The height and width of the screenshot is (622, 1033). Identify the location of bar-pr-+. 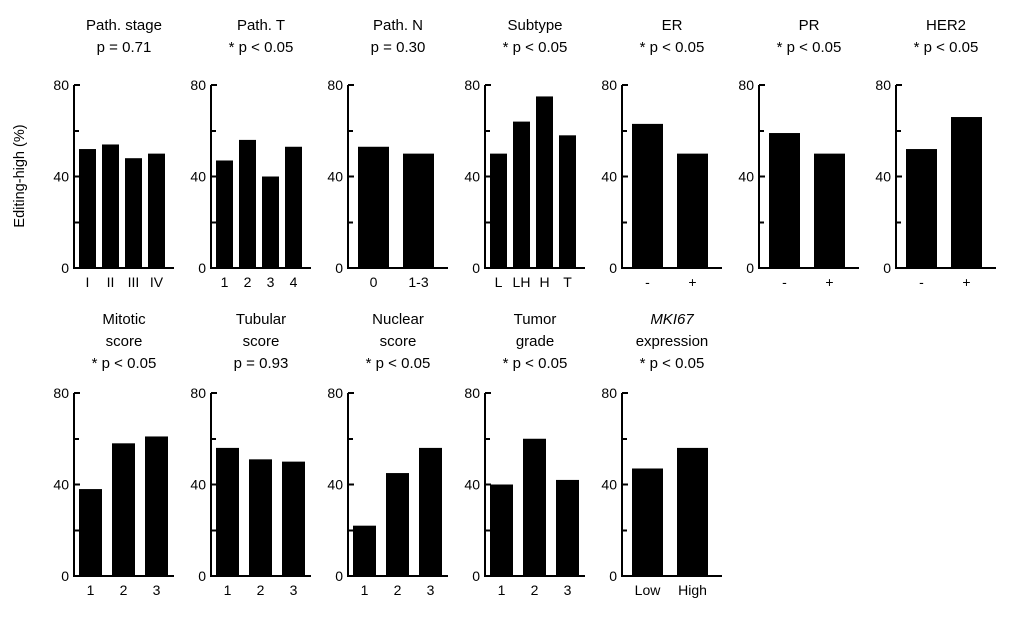
(829, 210).